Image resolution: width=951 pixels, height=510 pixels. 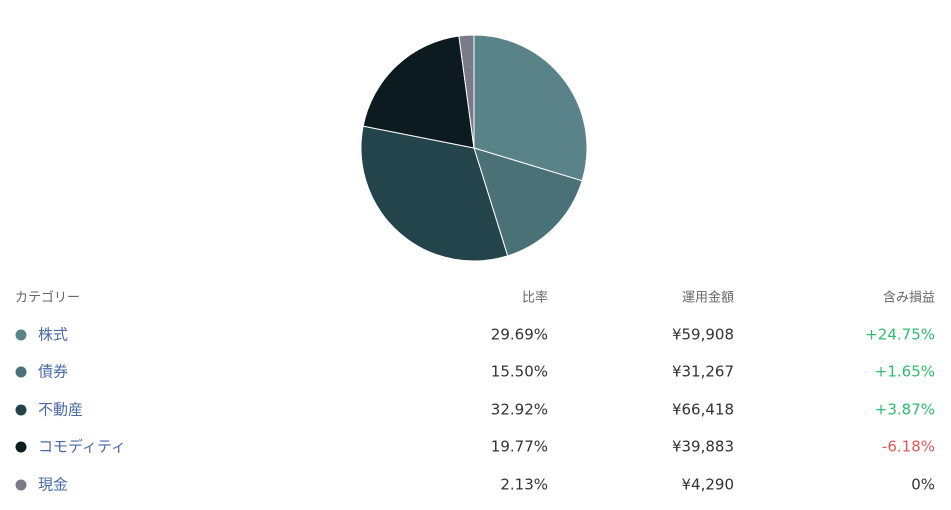 I want to click on header-category: カテゴリー, so click(x=47, y=298).